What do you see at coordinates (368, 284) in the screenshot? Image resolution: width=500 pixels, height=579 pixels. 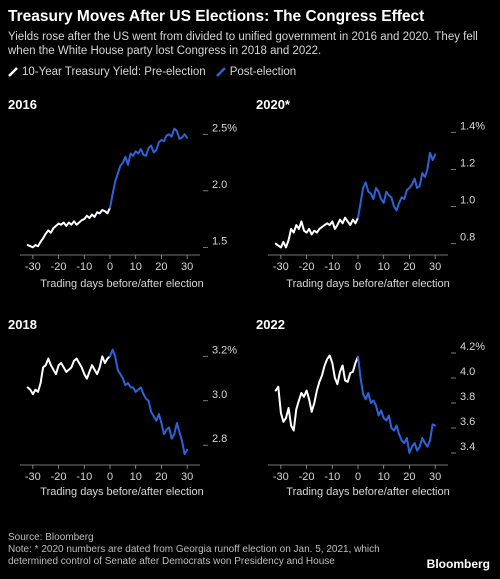 I see `xlabel-2020: Trading days before/after election` at bounding box center [368, 284].